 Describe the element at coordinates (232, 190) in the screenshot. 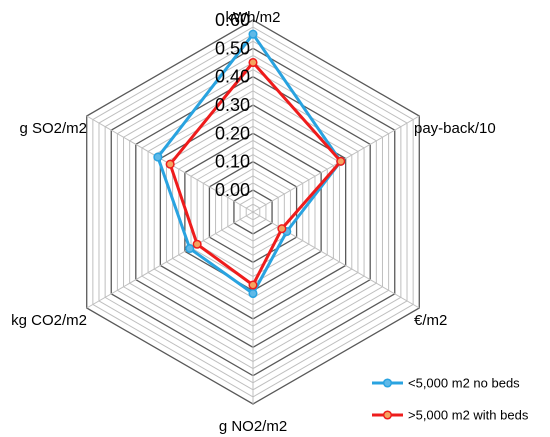

I see `tick-label: 0.00` at that location.